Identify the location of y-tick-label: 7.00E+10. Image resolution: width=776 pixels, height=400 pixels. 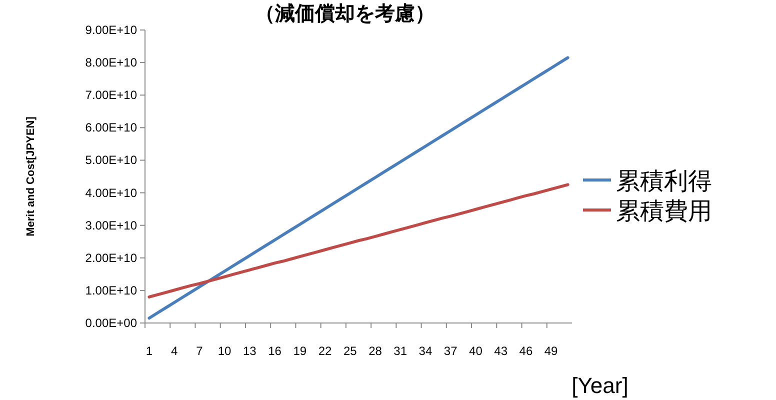
(111, 95).